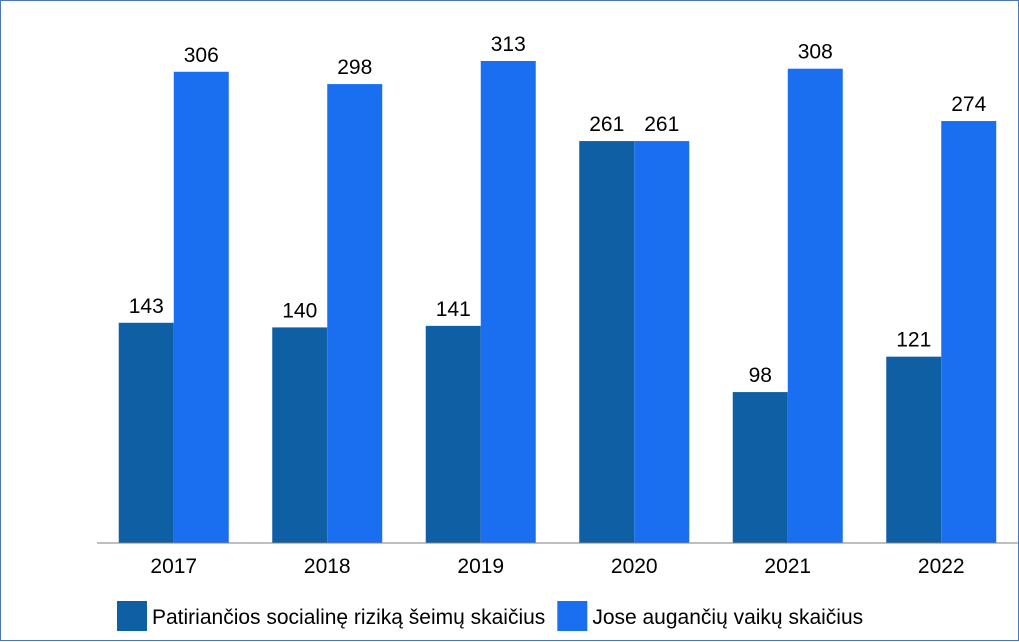 Image resolution: width=1019 pixels, height=642 pixels. What do you see at coordinates (354, 67) in the screenshot?
I see `data-label-2018-series-2: 298` at bounding box center [354, 67].